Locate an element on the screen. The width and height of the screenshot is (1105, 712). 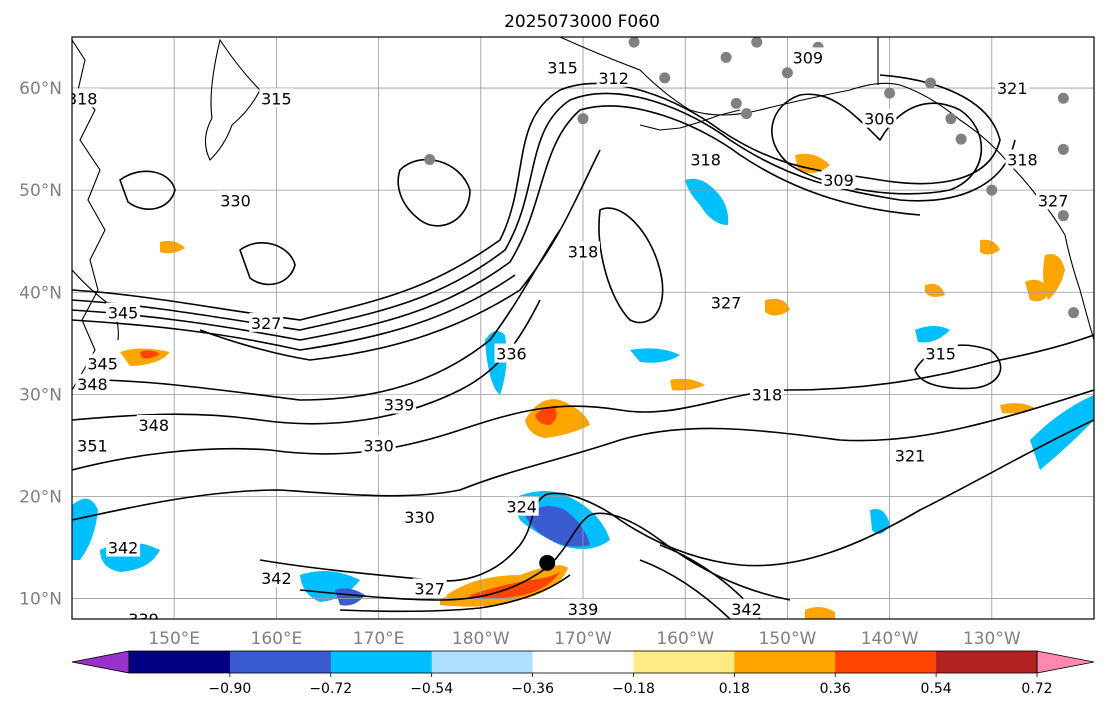
coastline-north-america is located at coordinates (1079, 287).